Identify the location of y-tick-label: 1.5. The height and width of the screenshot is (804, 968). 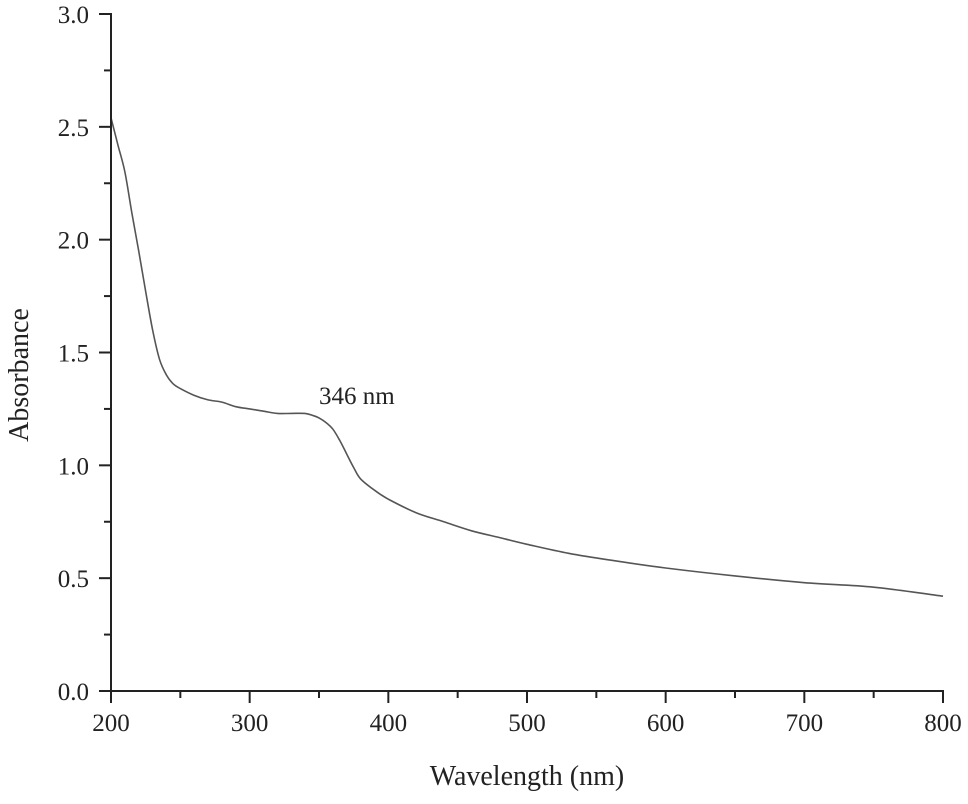
(73, 354).